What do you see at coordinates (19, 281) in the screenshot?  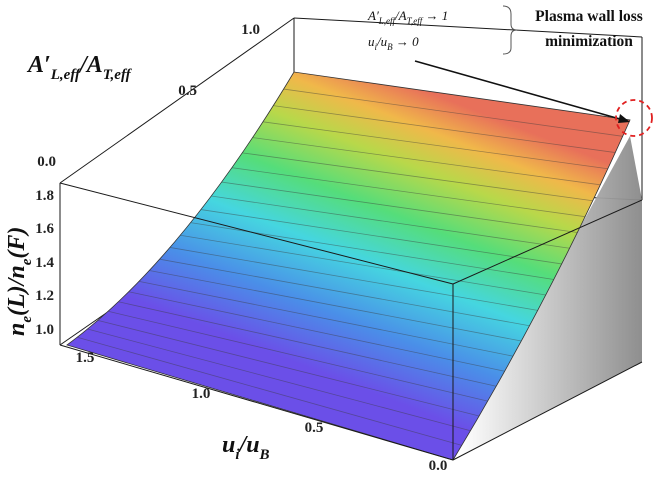 I see `z-axis-label: ne(L)/ne(F)` at bounding box center [19, 281].